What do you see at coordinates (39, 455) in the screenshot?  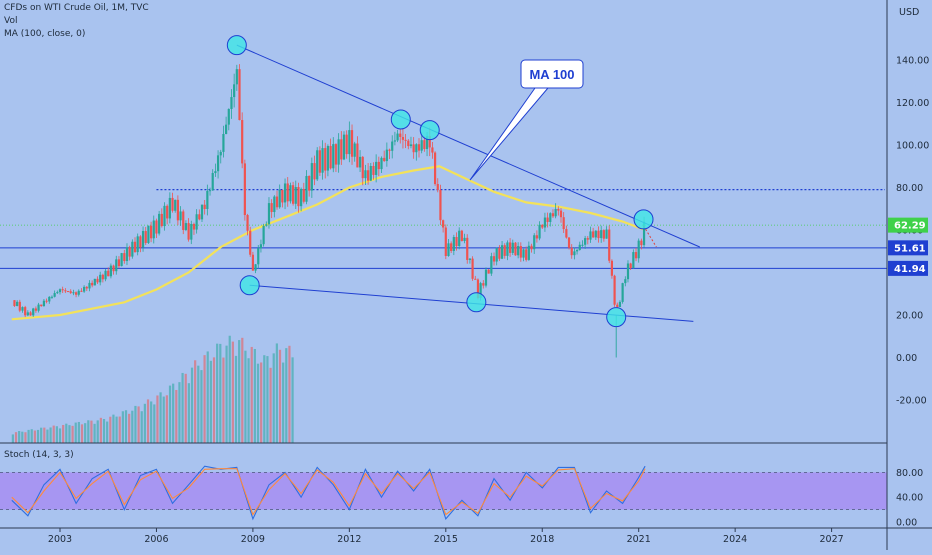 I see `stoch-legend: Stoch (14, 3, 3)` at bounding box center [39, 455].